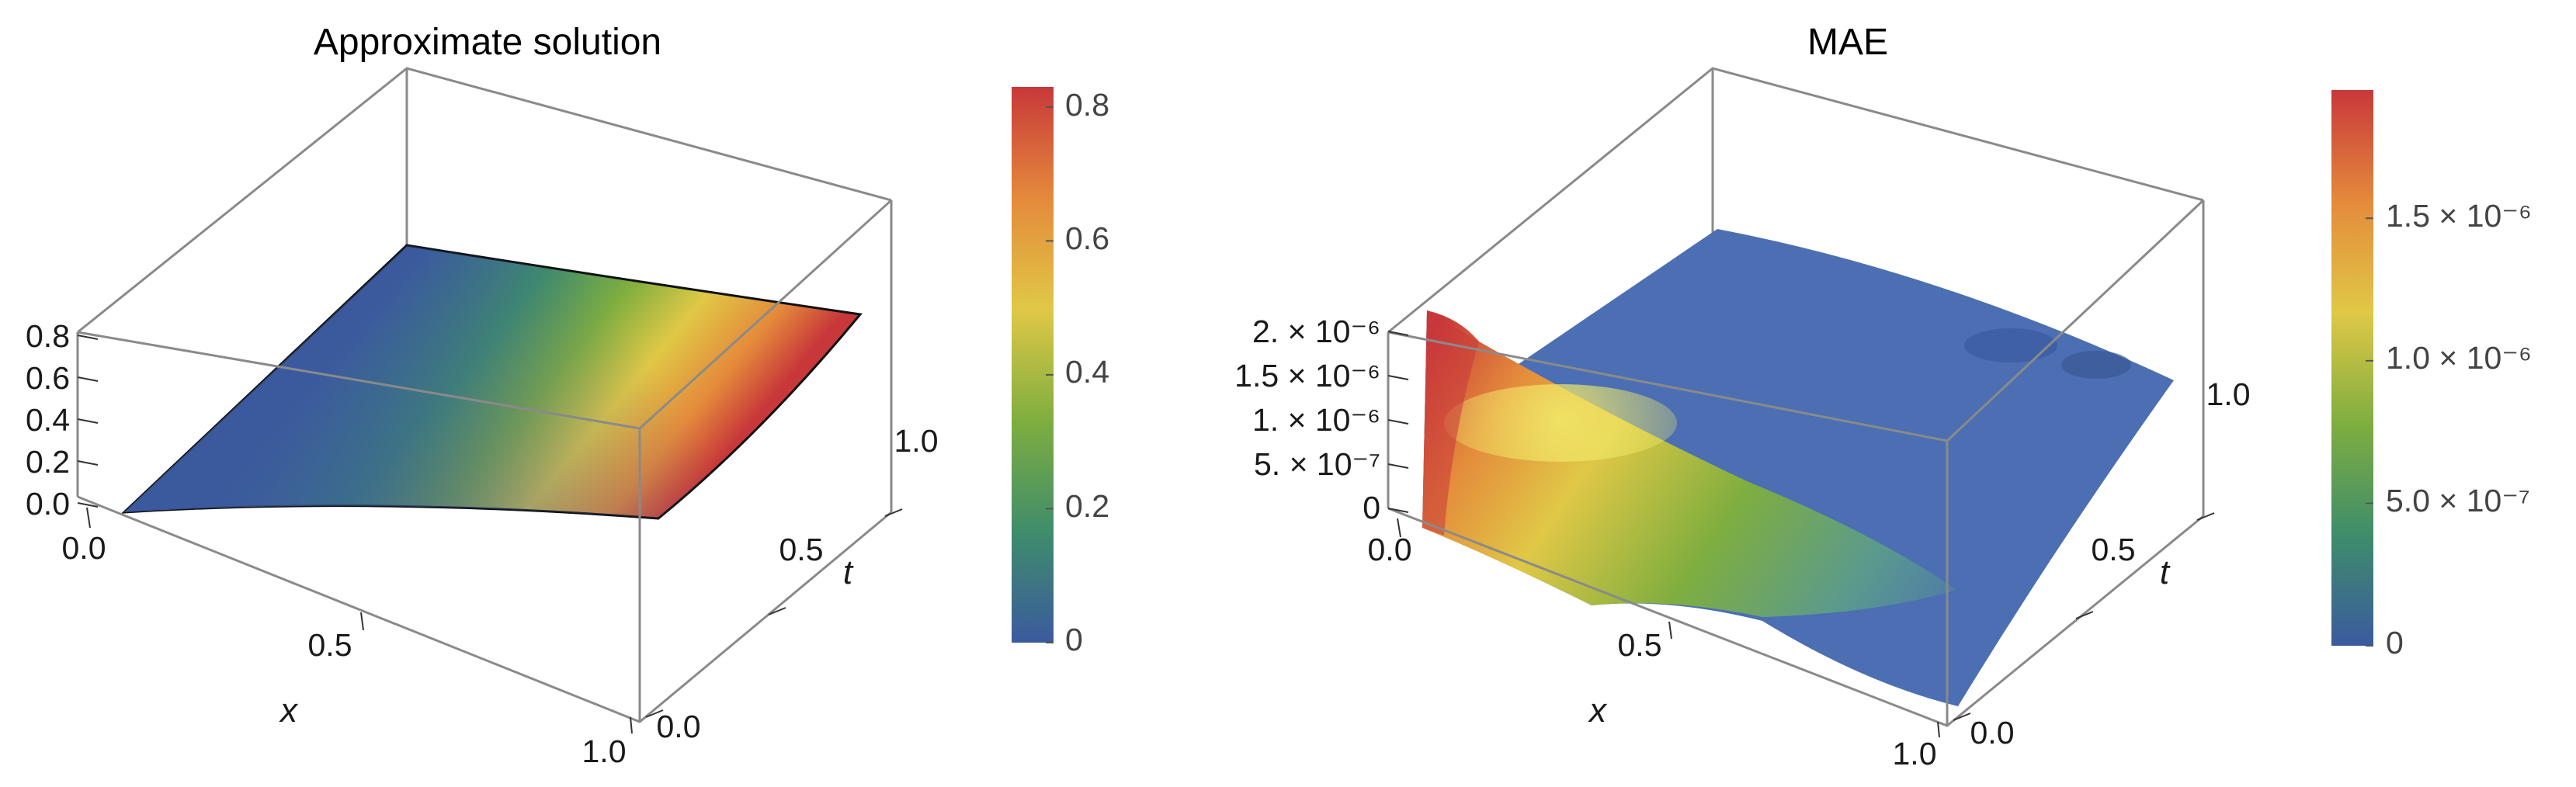 Image resolution: width=2576 pixels, height=787 pixels. Describe the element at coordinates (1317, 464) in the screenshot. I see `mae-z-label-1: 5. × 10⁻⁷` at that location.